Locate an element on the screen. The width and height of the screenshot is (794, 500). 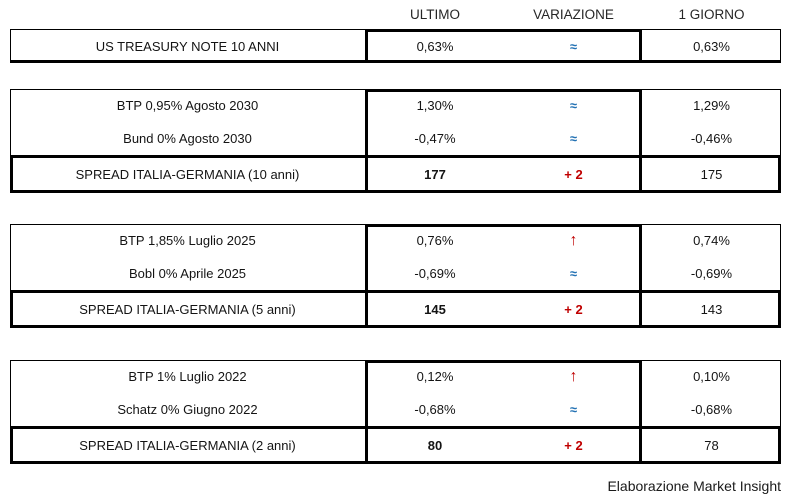
spread-label: SPREAD ITALIA-GERMANIA (2 anni) is located at coordinates (187, 445).